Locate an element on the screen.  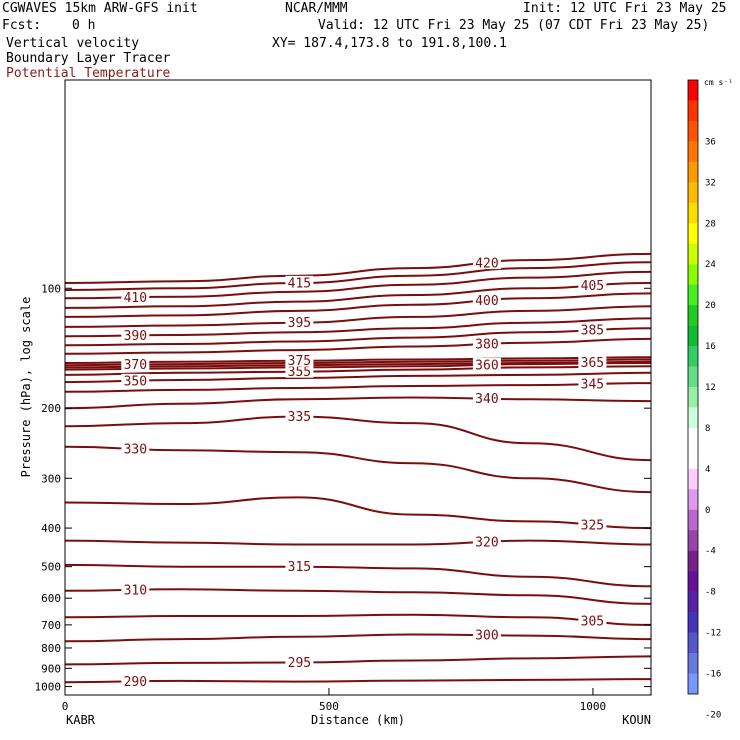
contour-label-370: 370 is located at coordinates (135, 365).